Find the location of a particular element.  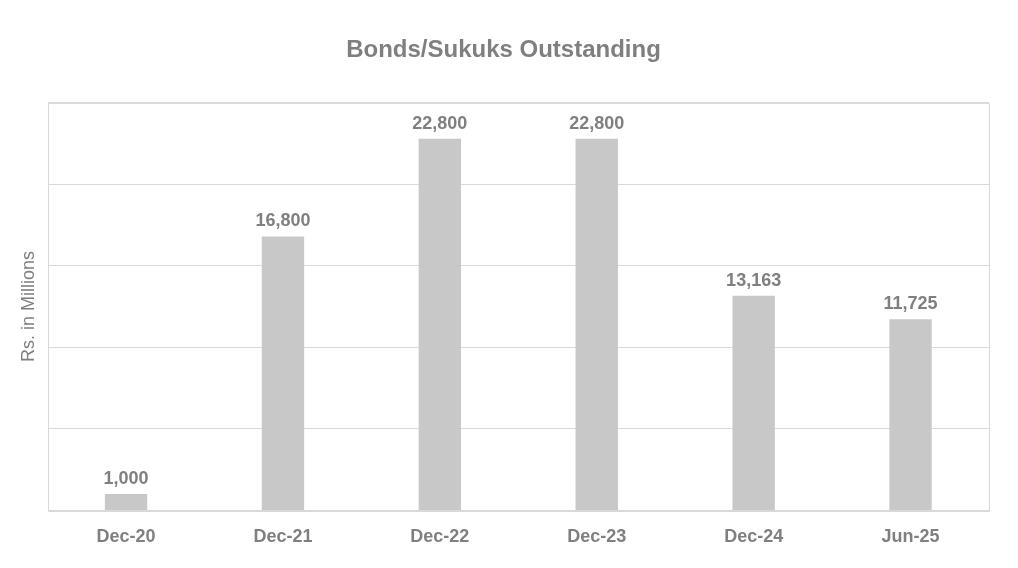

x-tick-label: Dec-23 is located at coordinates (597, 536).